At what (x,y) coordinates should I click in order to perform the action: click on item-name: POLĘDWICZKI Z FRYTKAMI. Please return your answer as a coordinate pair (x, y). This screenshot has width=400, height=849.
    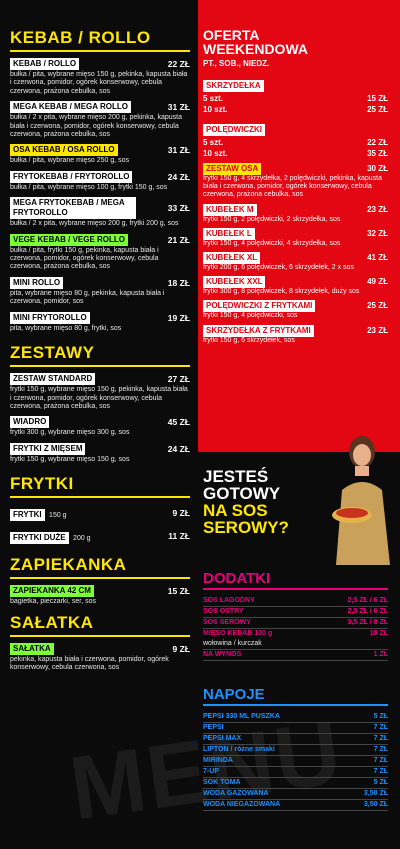
    Looking at the image, I should click on (259, 306).